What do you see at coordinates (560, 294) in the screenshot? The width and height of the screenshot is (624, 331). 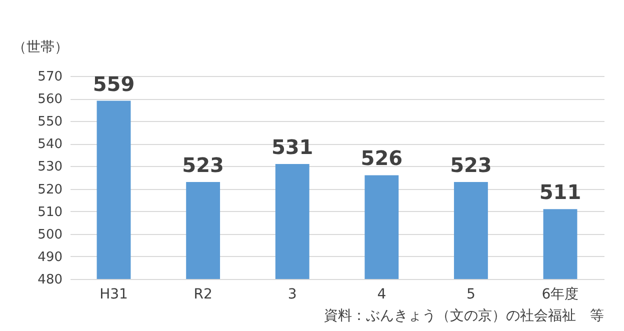 I see `x-tick-label: 6年度` at bounding box center [560, 294].